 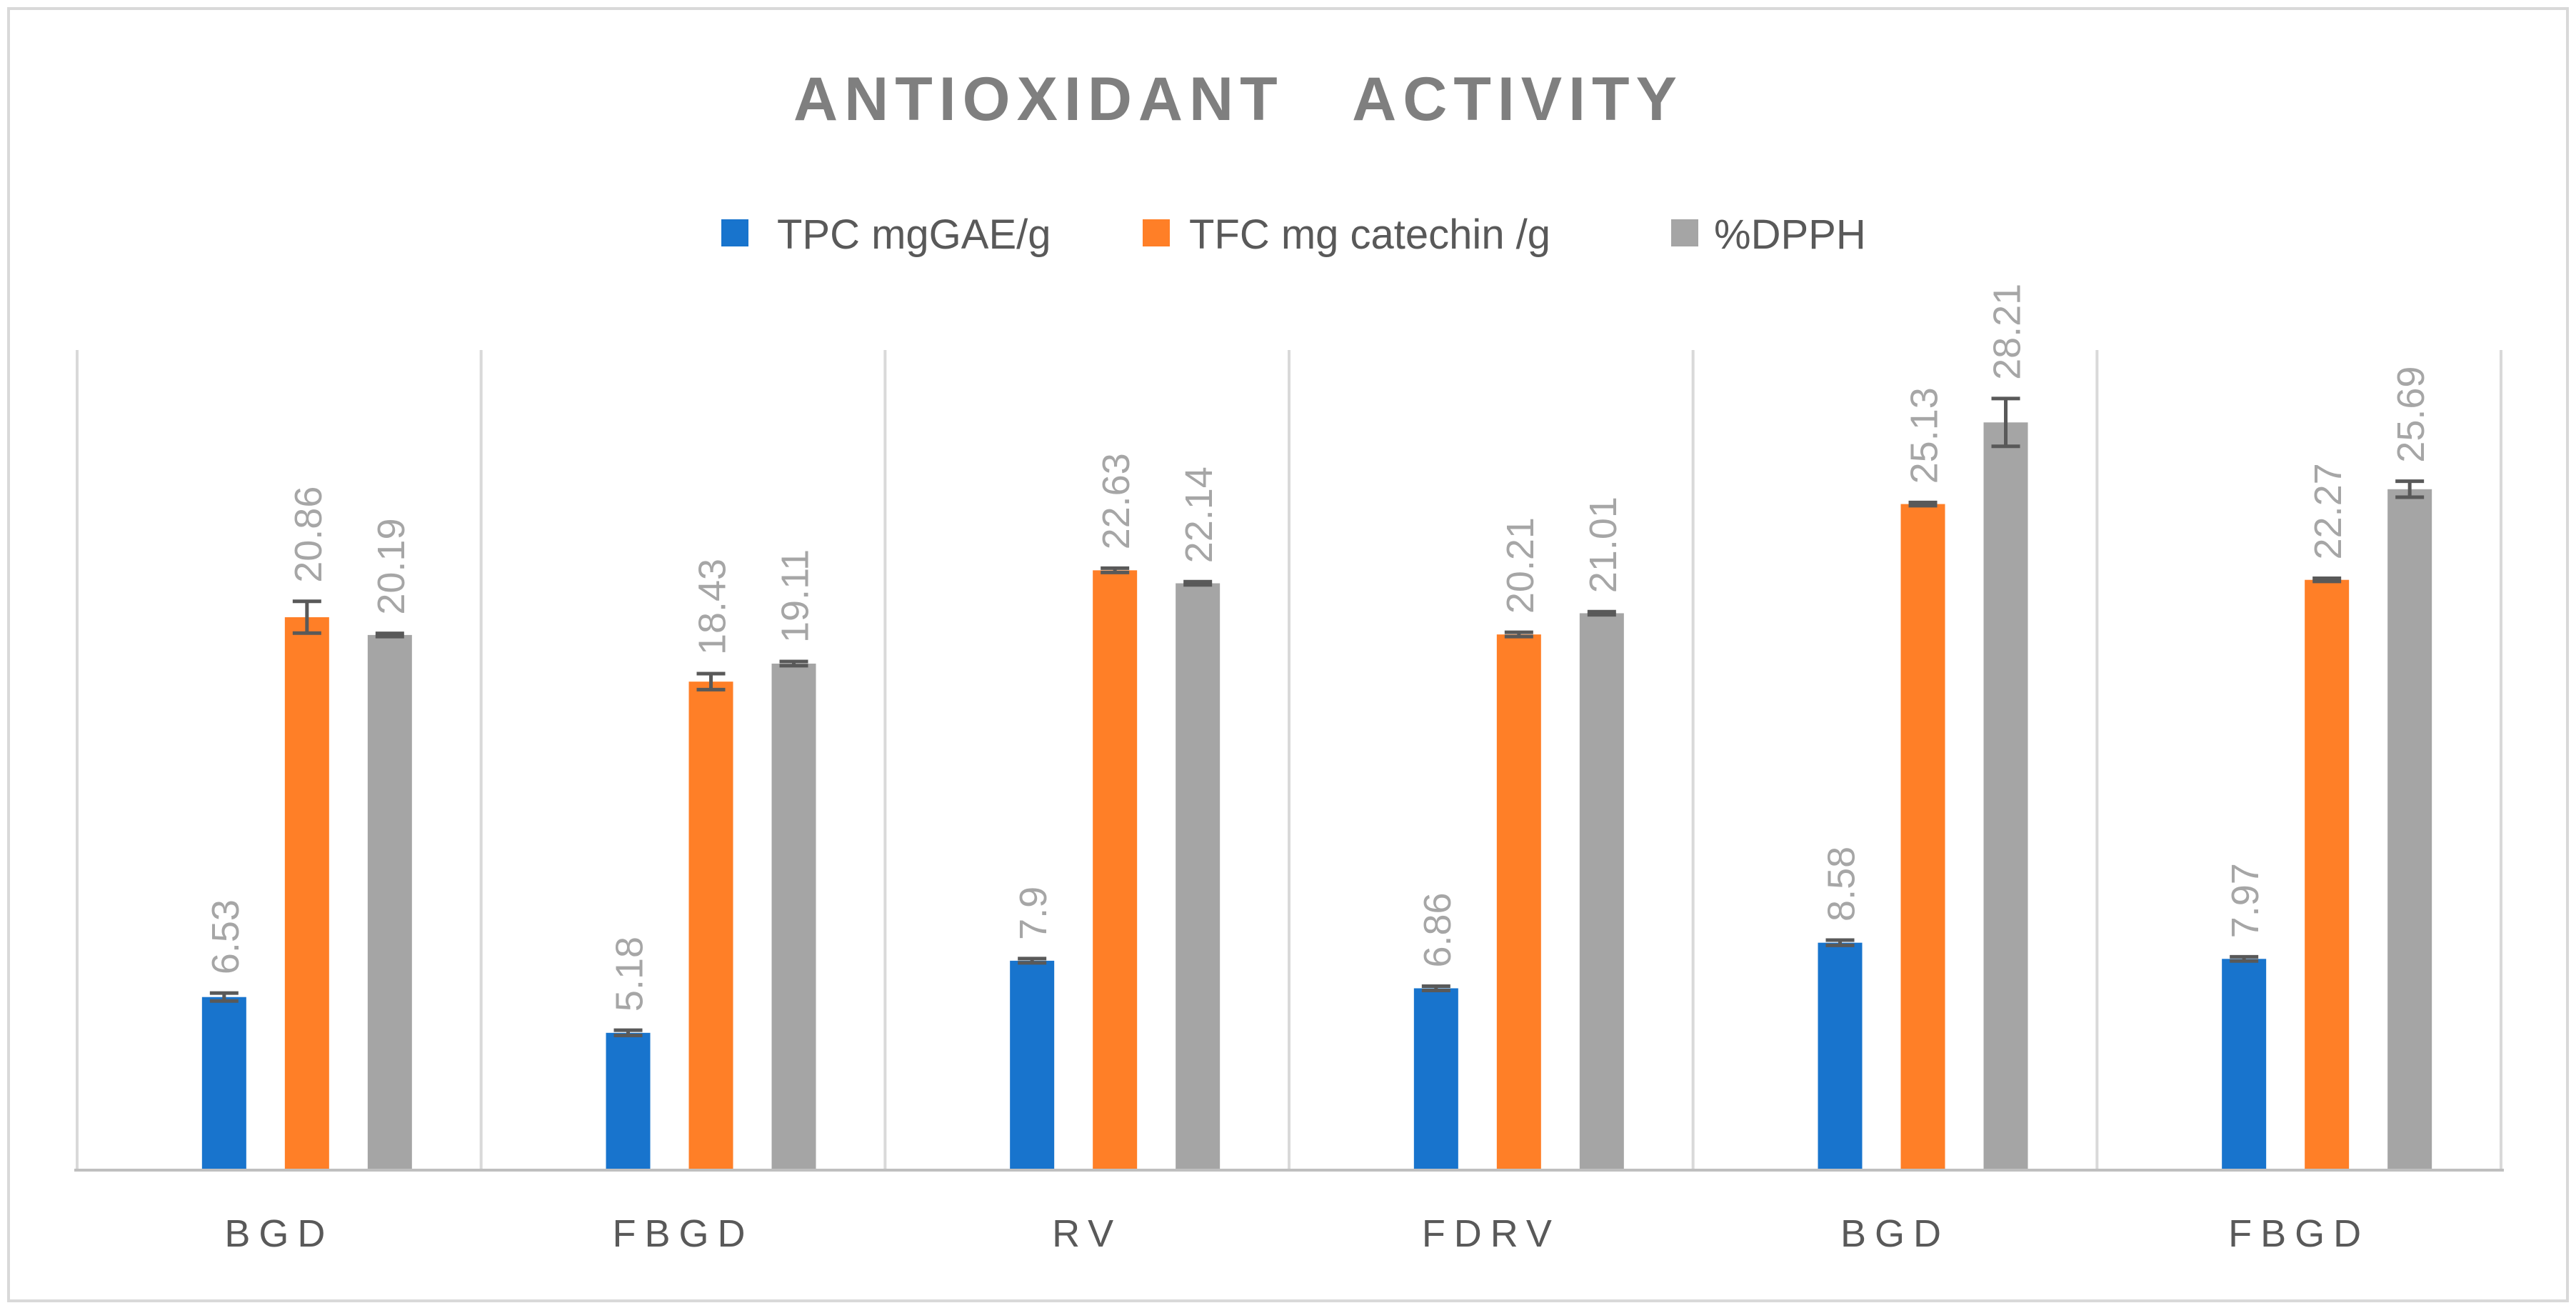 I want to click on data-label-dpph-4: 28.21, so click(x=2007, y=332).